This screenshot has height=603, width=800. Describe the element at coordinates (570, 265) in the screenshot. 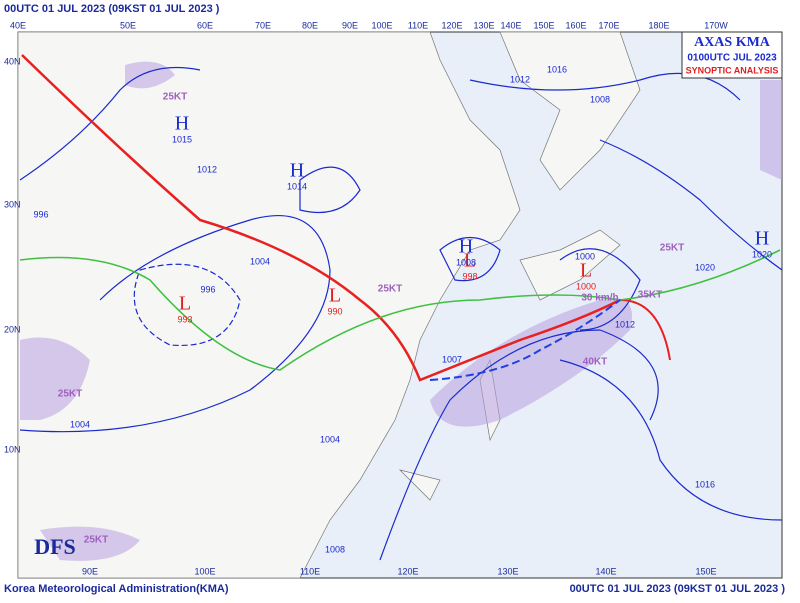

I see `land-japan` at that location.